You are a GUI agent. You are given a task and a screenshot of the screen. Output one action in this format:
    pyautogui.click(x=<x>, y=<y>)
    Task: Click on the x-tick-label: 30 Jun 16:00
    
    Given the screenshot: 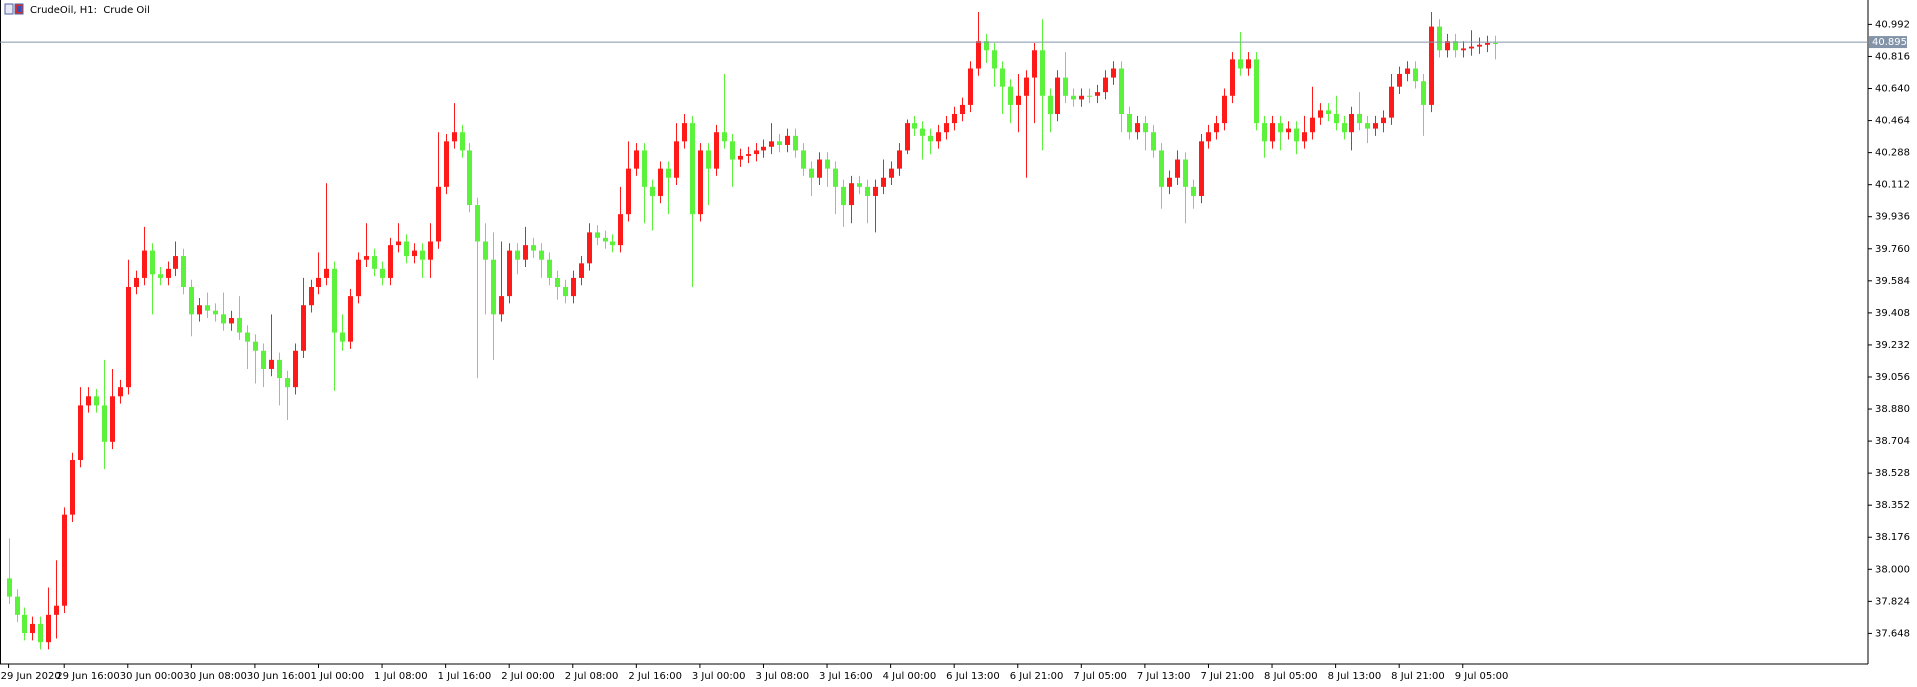 What is the action you would take?
    pyautogui.click(x=279, y=676)
    